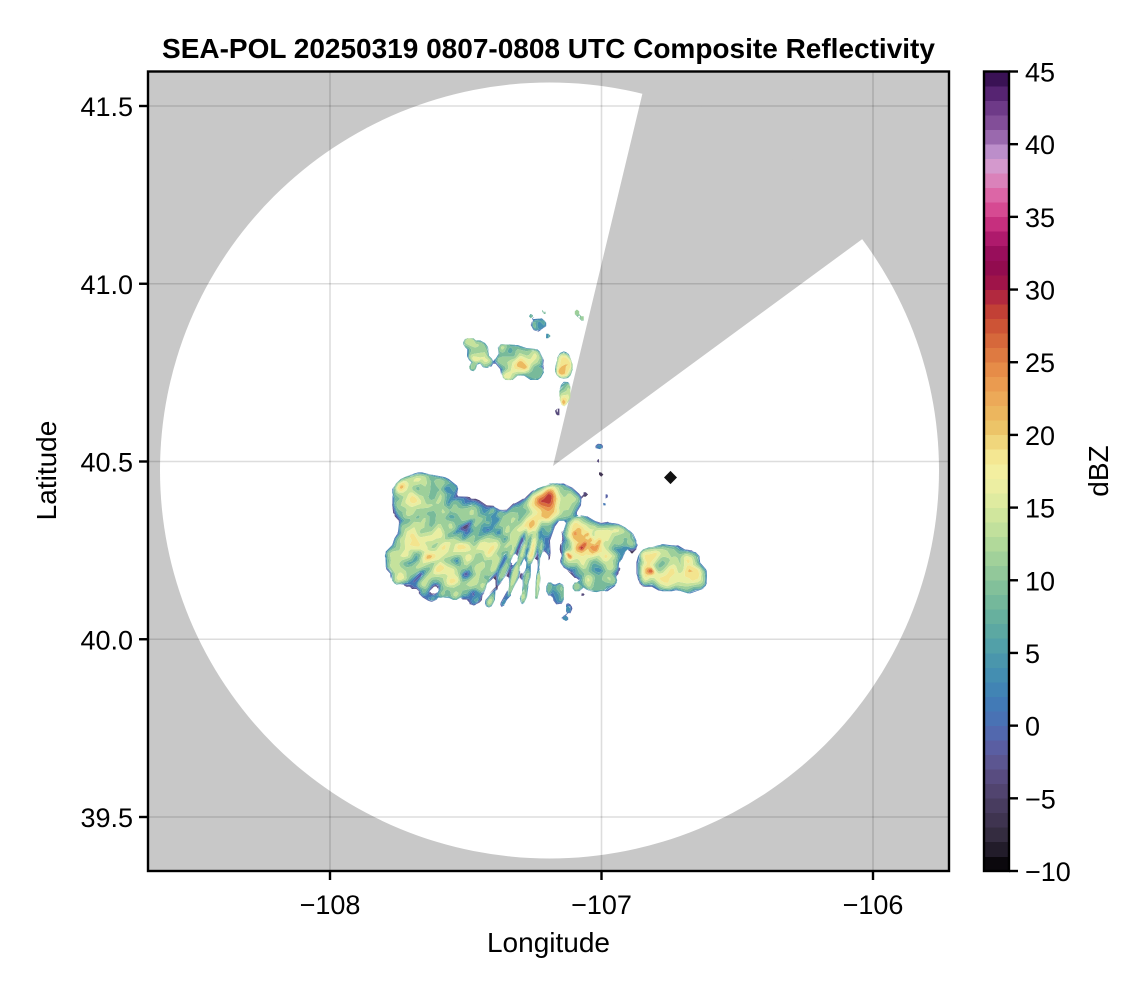 This screenshot has height=990, width=1146. What do you see at coordinates (1040, 799) in the screenshot?
I see `svg-text: −5` at bounding box center [1040, 799].